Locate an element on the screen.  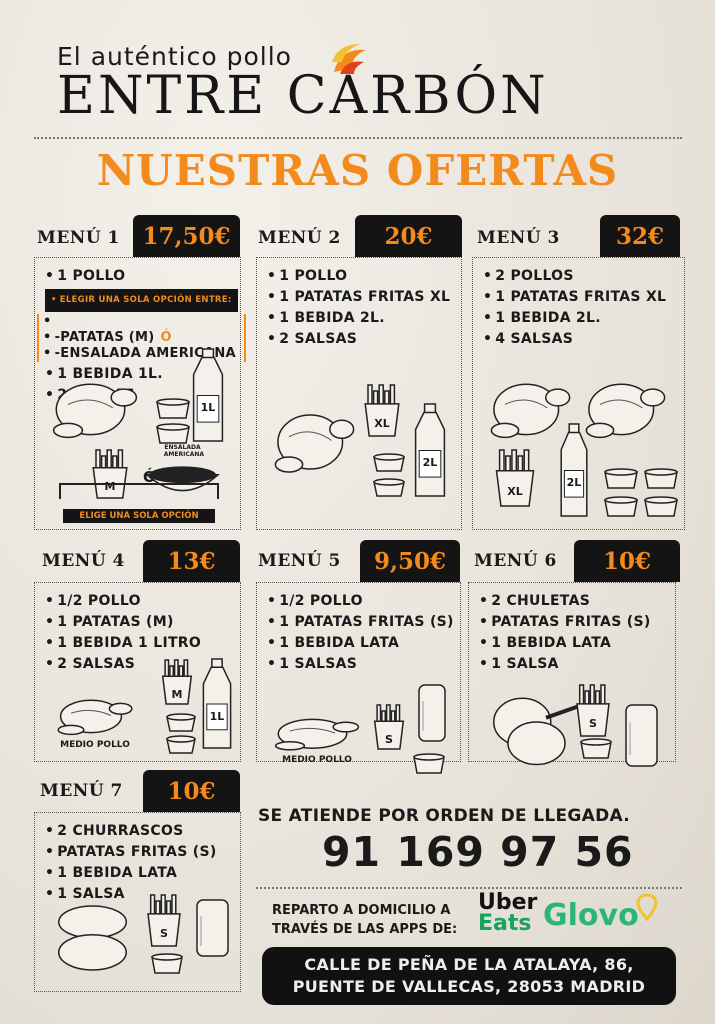
menu-item: 1 PATATAS FRITAS (S) is located at coordinates (360, 622).